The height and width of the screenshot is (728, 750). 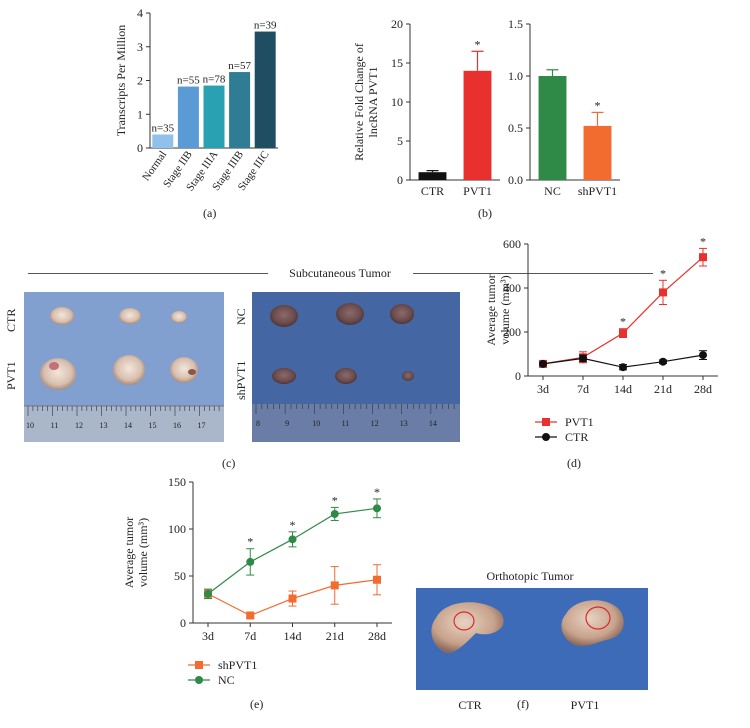 I want to click on a-y-tick-label: 2, so click(x=140, y=81).